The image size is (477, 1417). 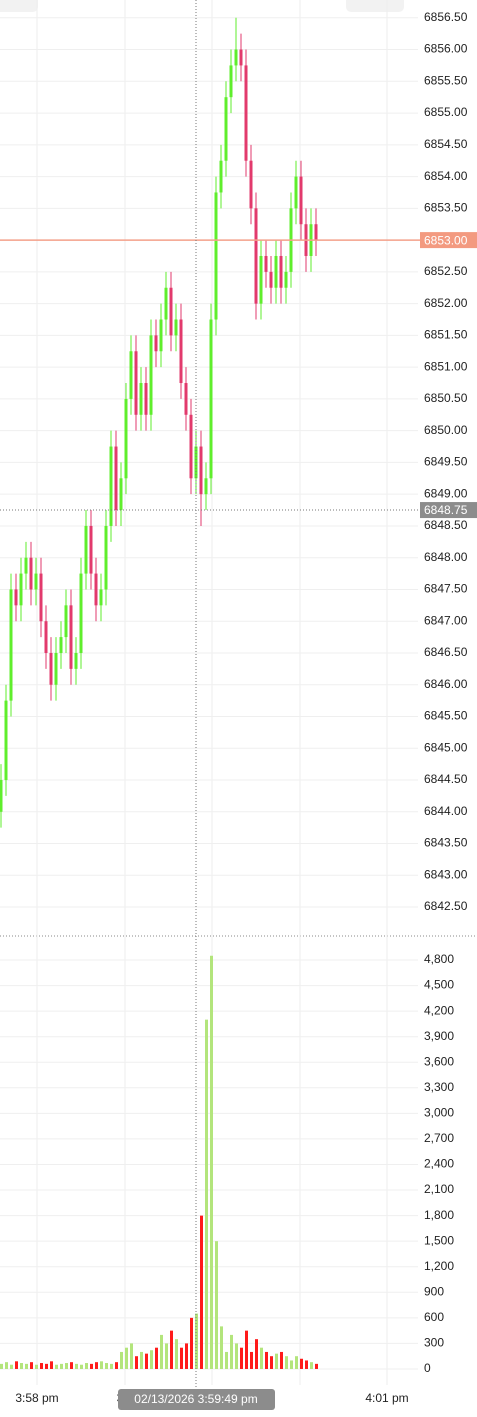 What do you see at coordinates (446, 525) in the screenshot?
I see `y-tick-label: 6848.50` at bounding box center [446, 525].